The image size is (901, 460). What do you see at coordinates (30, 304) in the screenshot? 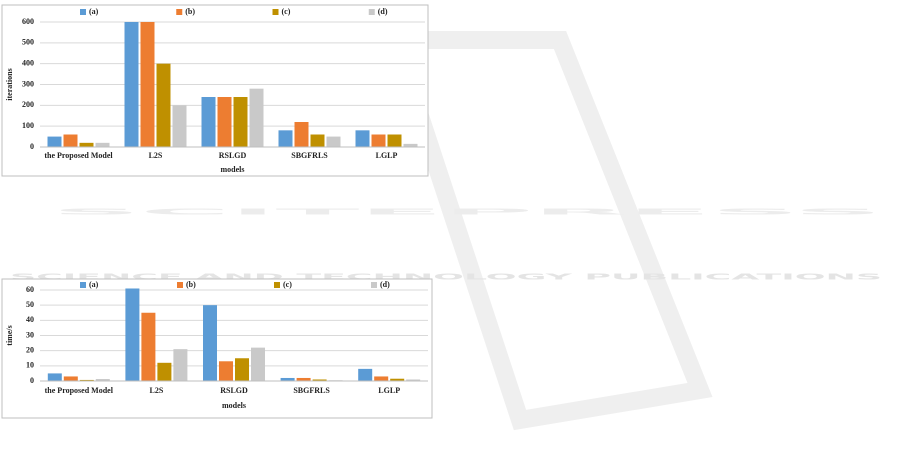
I see `y-tick-label: 50` at bounding box center [30, 304].